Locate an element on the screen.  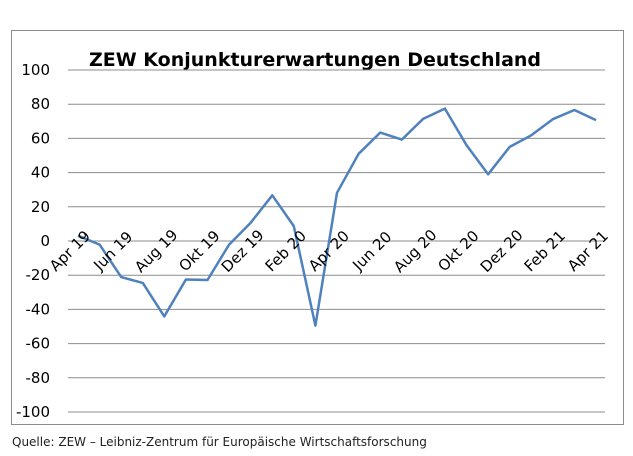
y-tick-label: 40 is located at coordinates (40, 173).